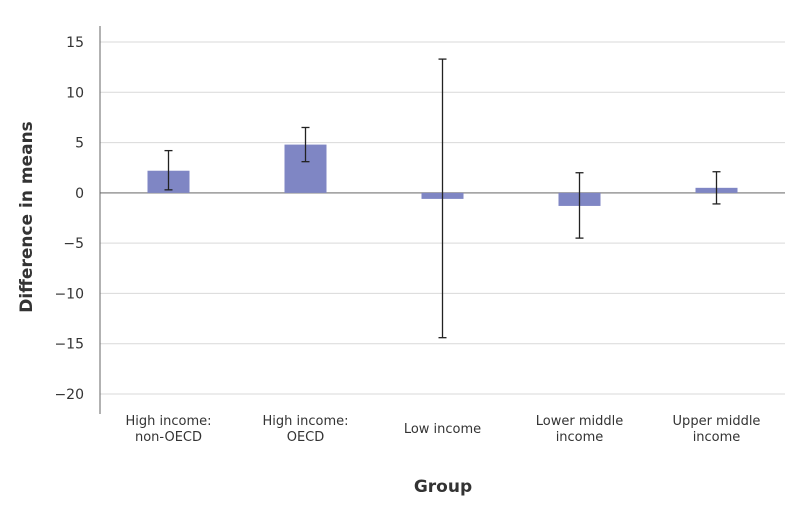 This screenshot has width=810, height=521. I want to click on y-tick-label: −5, so click(73, 244).